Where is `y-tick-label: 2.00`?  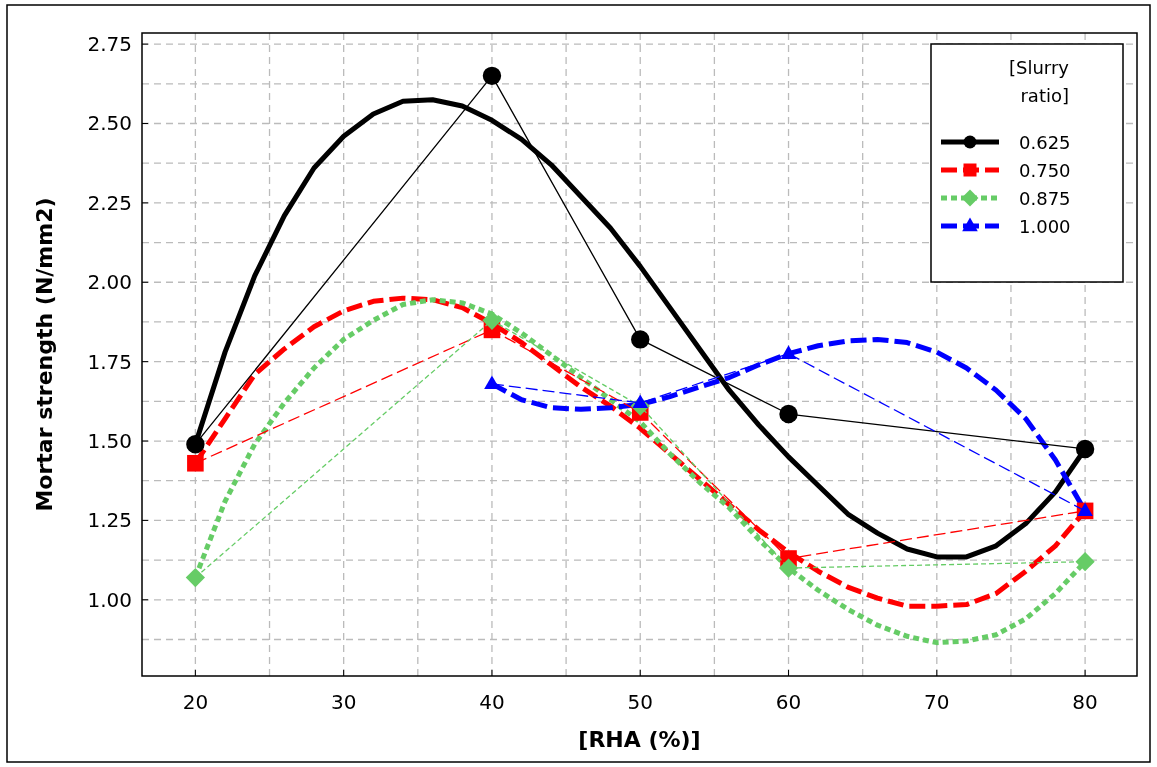
y-tick-label: 2.00 is located at coordinates (109, 282).